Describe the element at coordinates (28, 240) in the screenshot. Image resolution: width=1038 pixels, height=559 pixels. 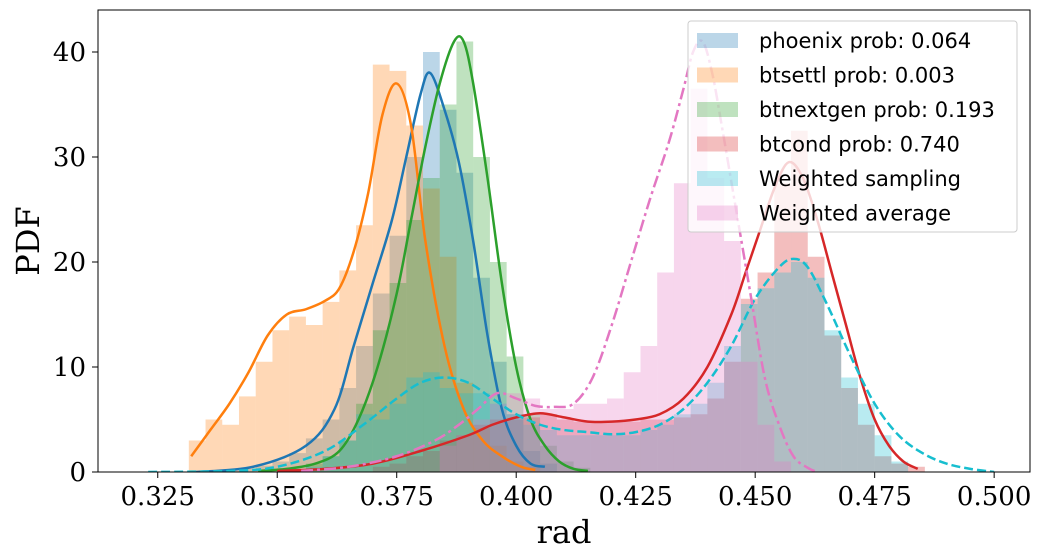
I see `y-axis-label: PDF` at that location.